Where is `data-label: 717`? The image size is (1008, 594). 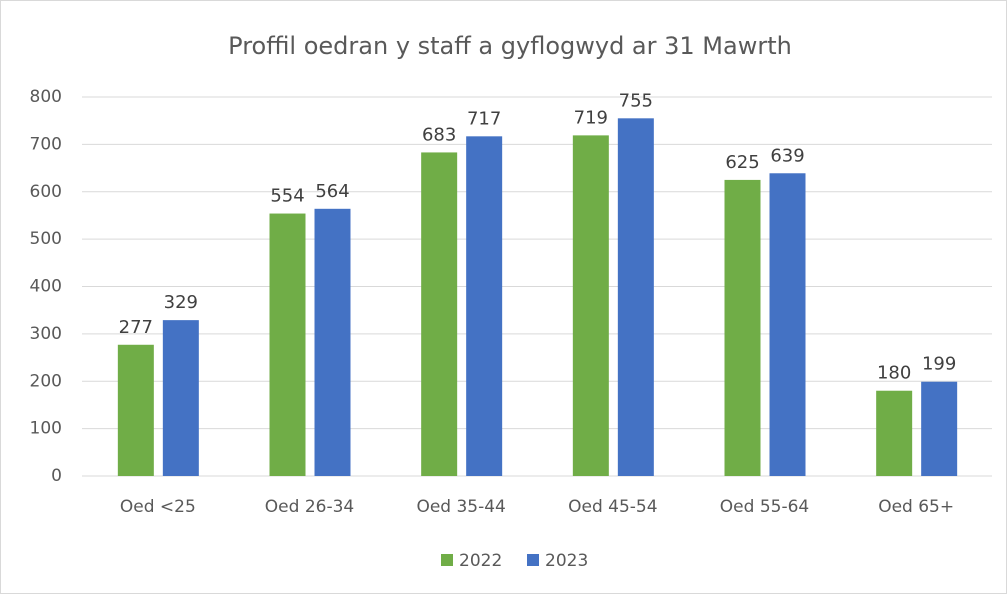
data-label: 717 is located at coordinates (484, 118).